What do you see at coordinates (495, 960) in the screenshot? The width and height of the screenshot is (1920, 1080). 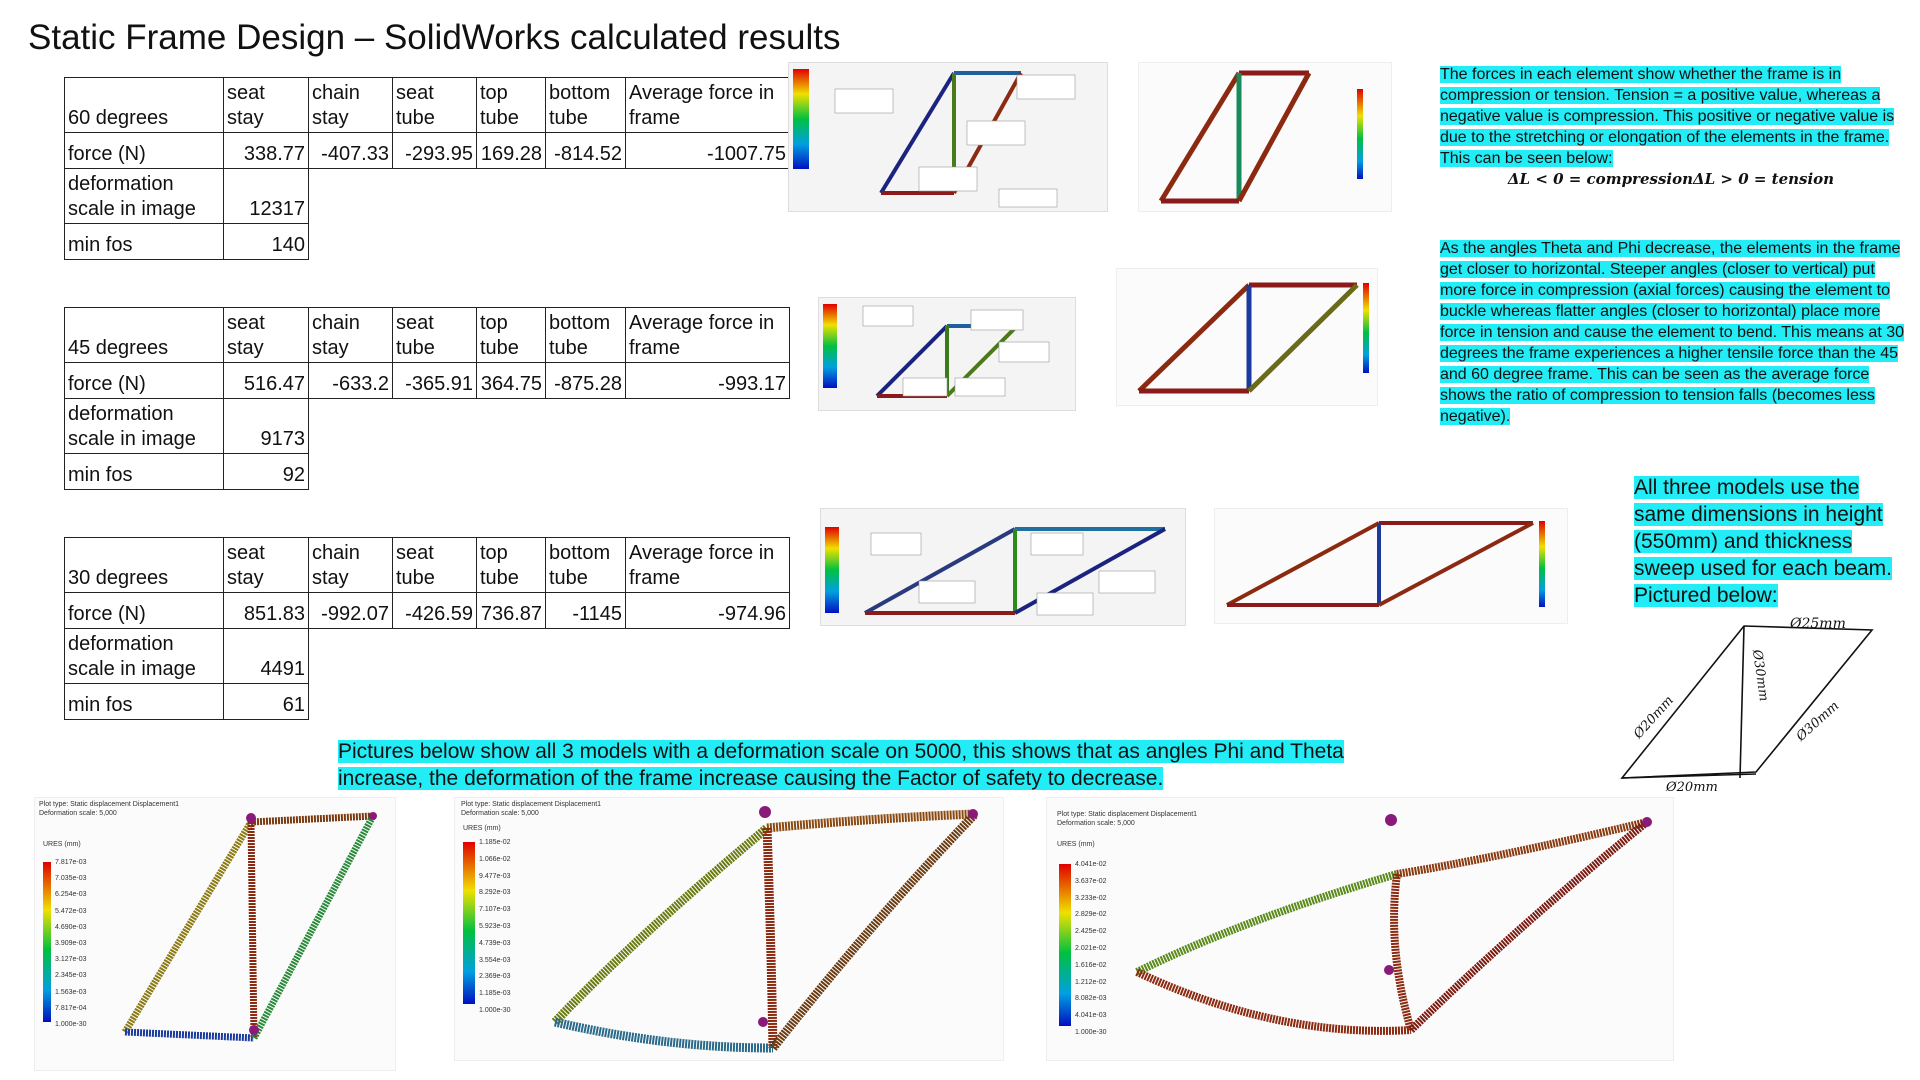 I see `legend-tick-label: 3.554e-03` at bounding box center [495, 960].